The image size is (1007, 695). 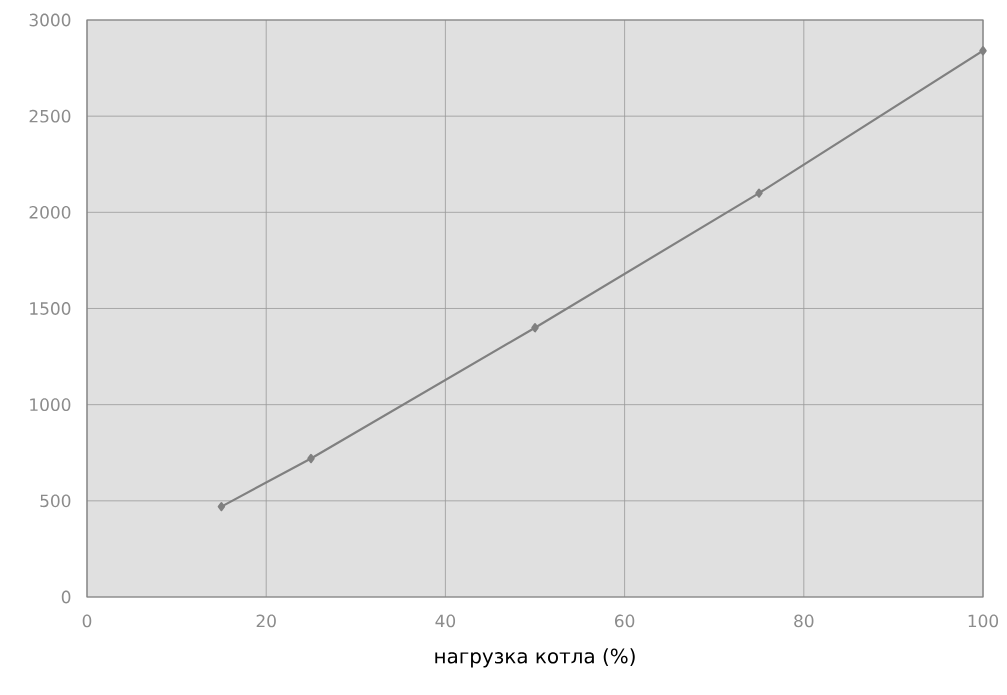 What do you see at coordinates (50, 308) in the screenshot?
I see `y-tick-label: 1500` at bounding box center [50, 308].